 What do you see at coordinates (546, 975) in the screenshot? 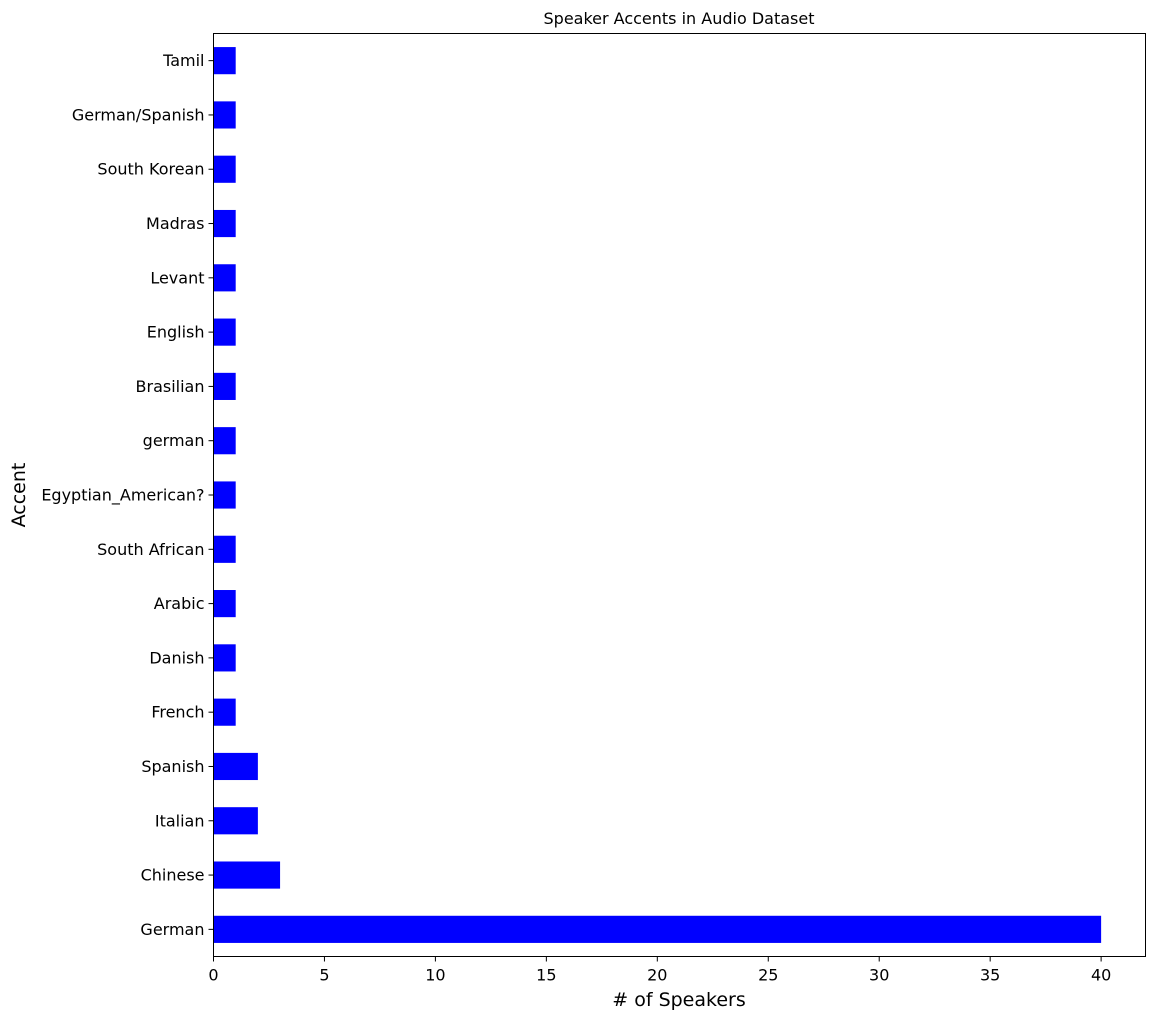
I see `x-tick-label: 15` at bounding box center [546, 975].